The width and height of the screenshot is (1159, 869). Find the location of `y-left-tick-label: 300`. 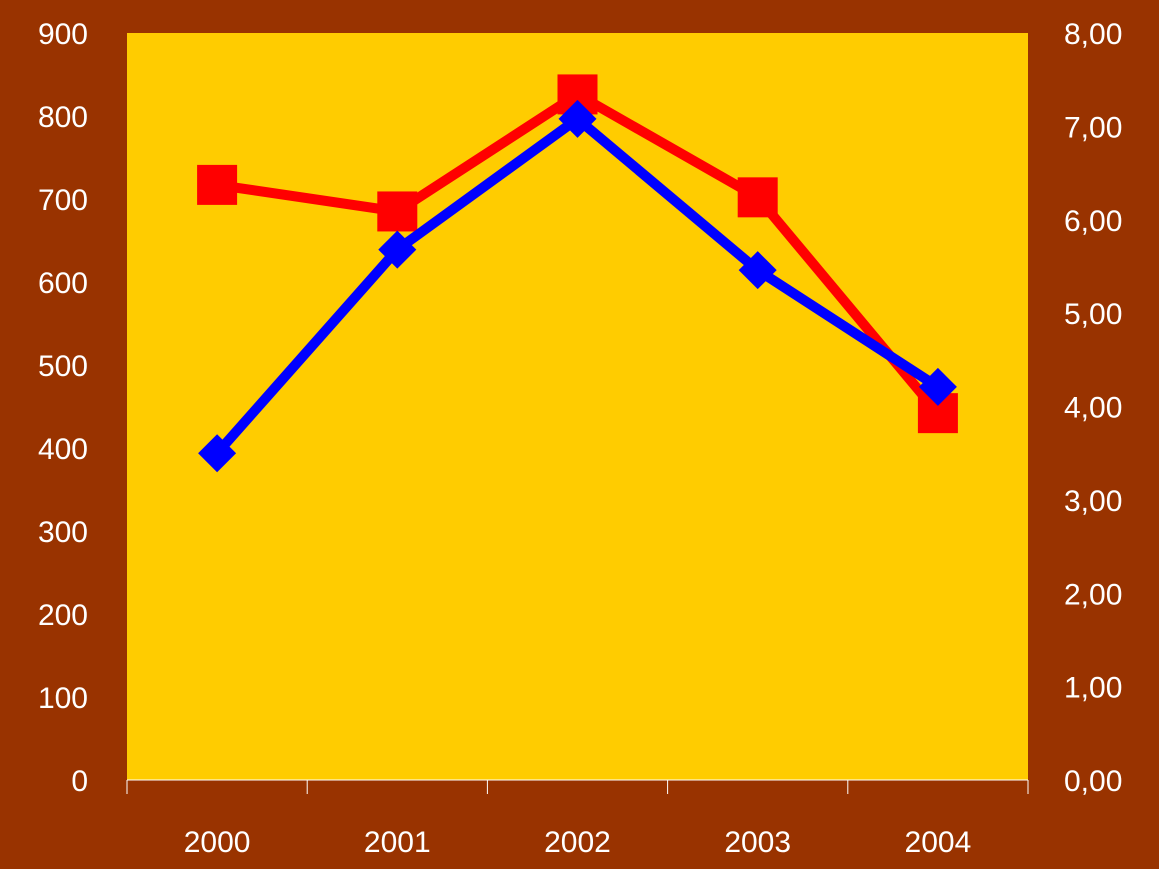

y-left-tick-label: 300 is located at coordinates (63, 532).